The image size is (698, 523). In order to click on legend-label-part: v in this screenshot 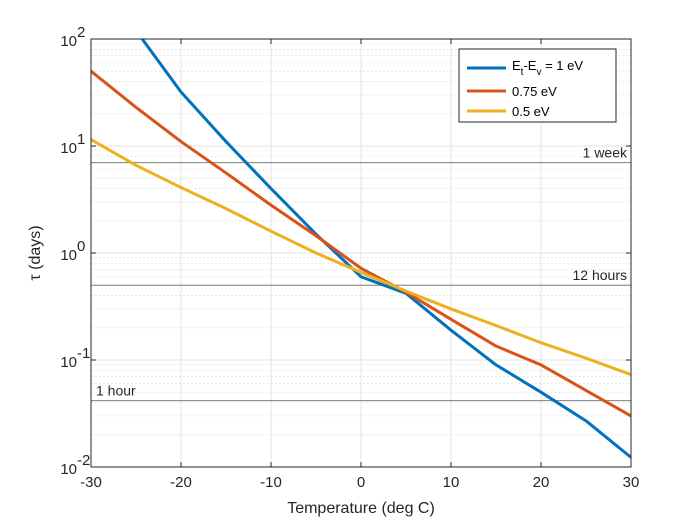, I will do `click(538, 72)`.